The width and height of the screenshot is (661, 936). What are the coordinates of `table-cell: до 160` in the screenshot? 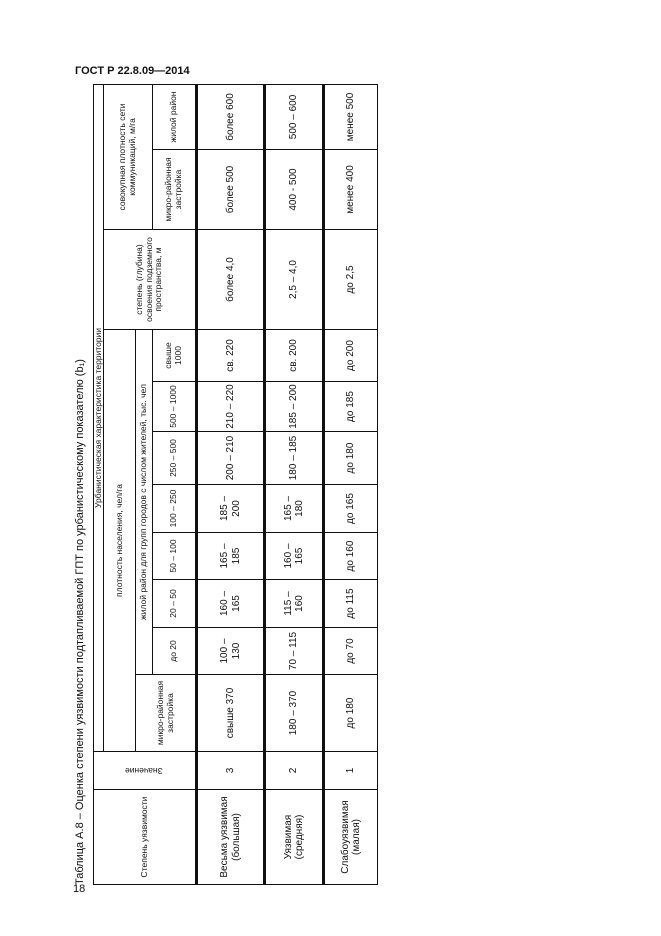 It's located at (350, 556).